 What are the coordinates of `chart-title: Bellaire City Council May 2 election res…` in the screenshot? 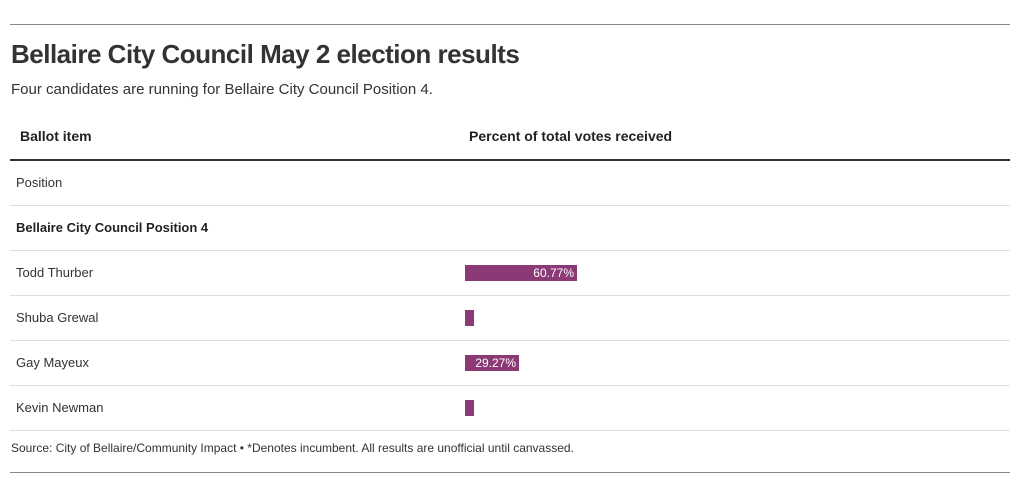 It's located at (265, 54).